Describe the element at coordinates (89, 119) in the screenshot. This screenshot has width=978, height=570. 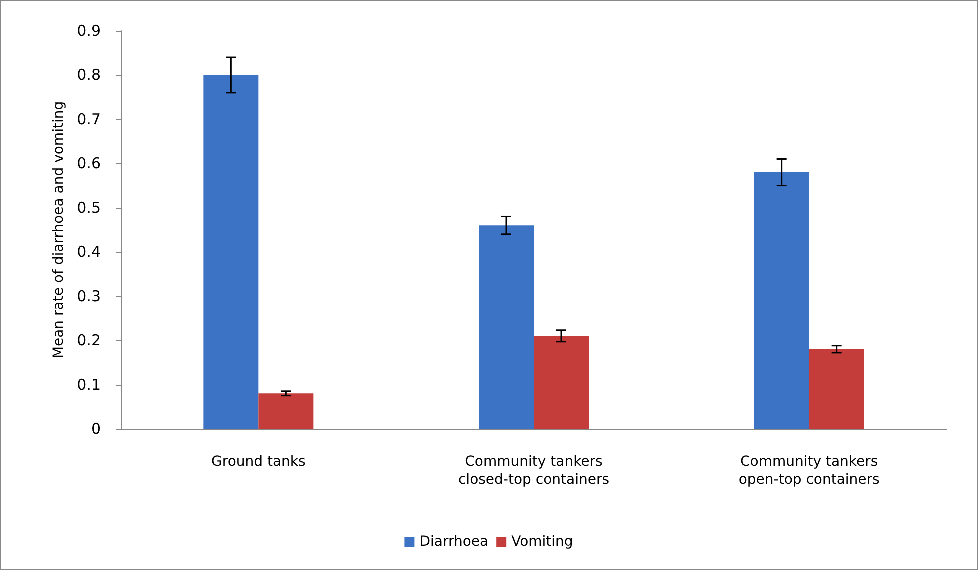
I see `y-tick-label: 0.7` at that location.